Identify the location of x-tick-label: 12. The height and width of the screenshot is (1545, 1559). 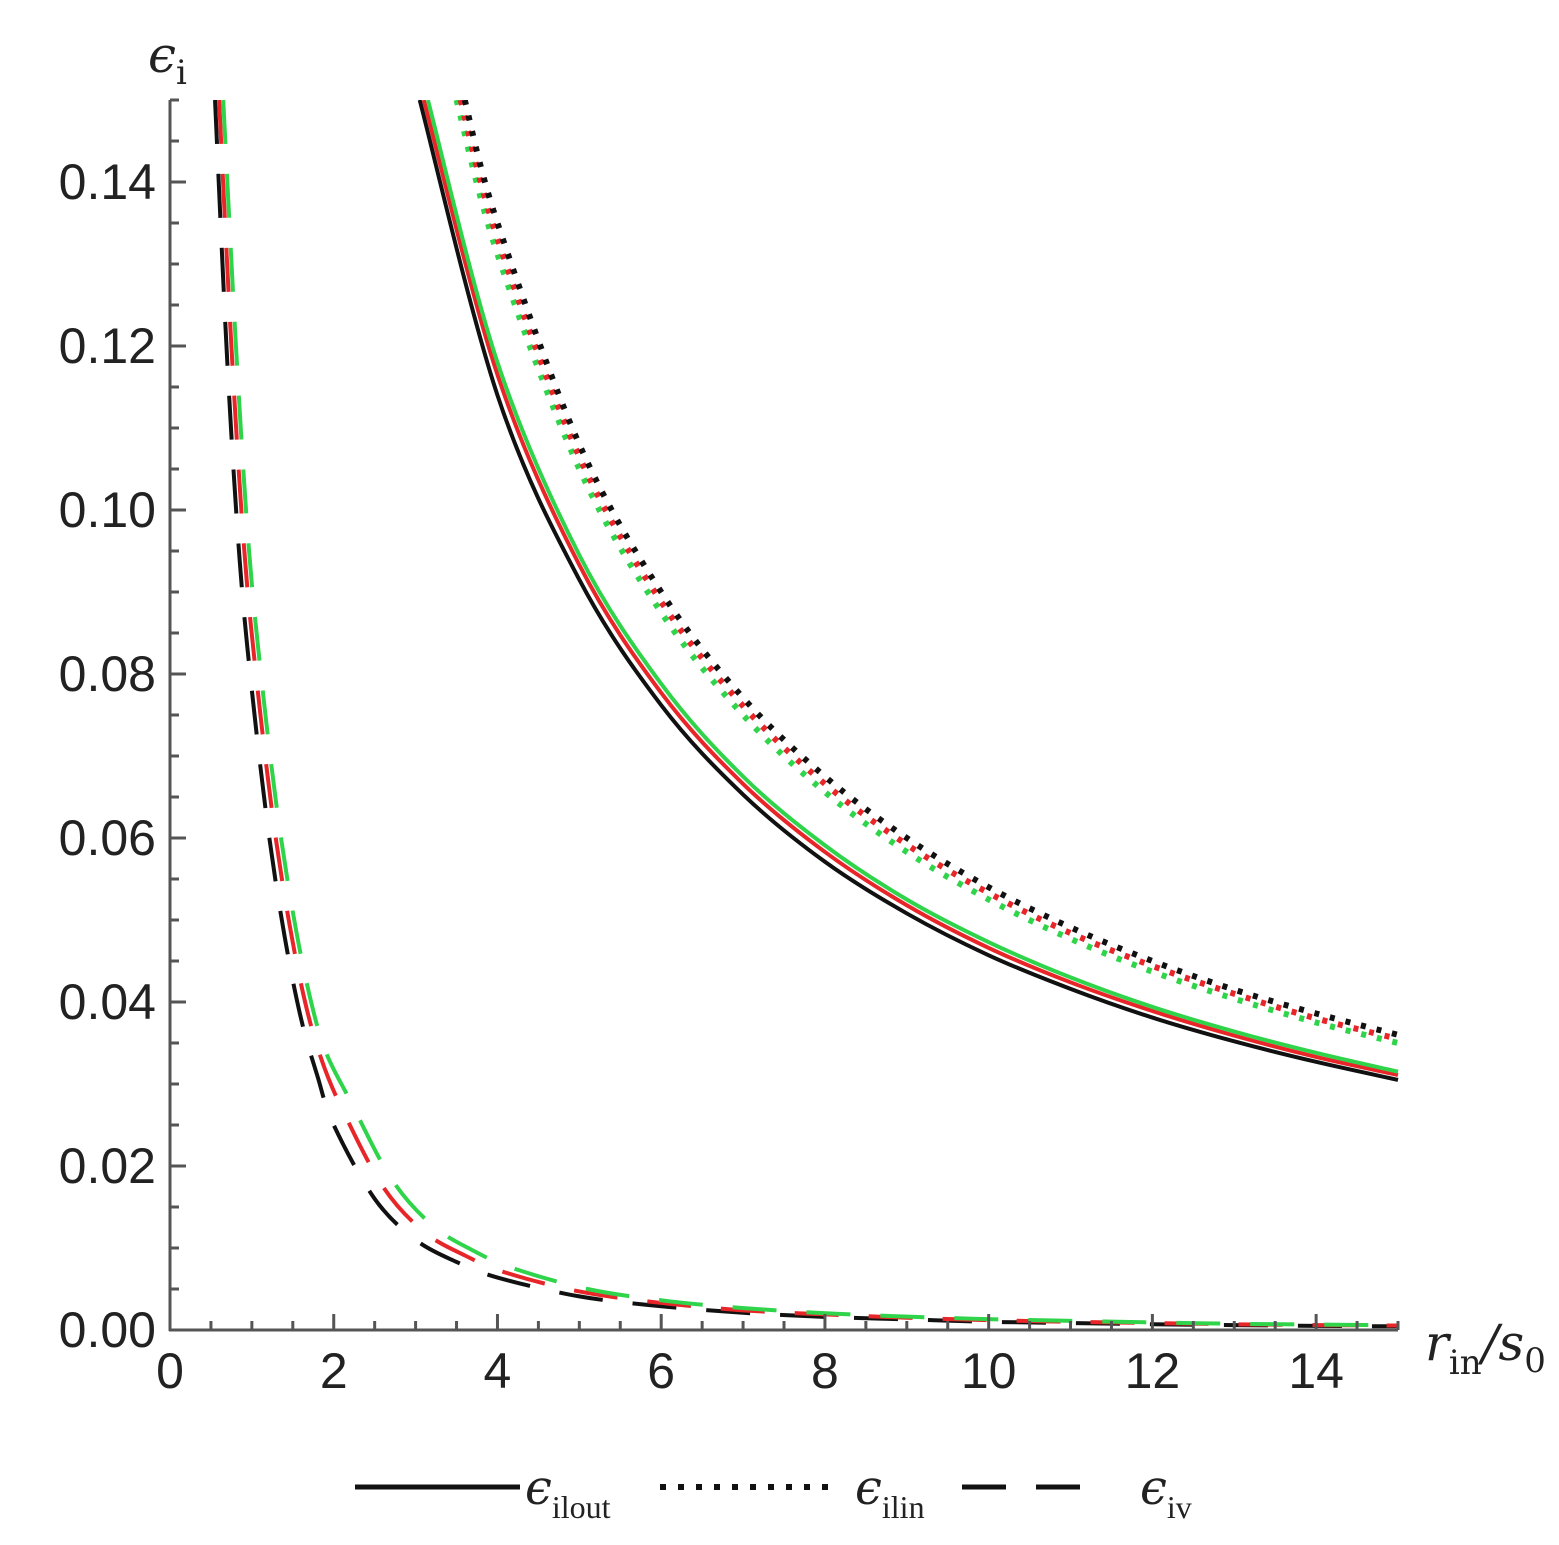
(1153, 1371).